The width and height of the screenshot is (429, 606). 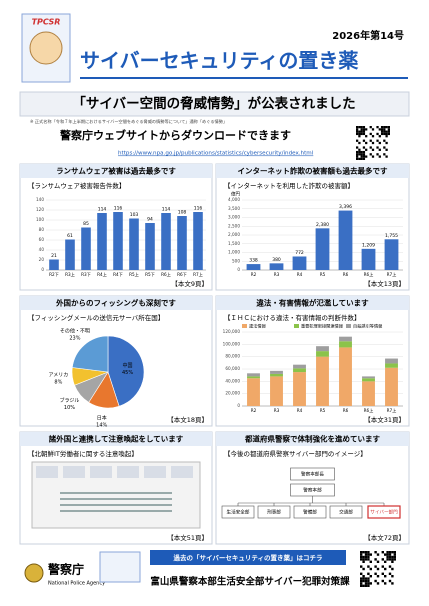 What do you see at coordinates (310, 512) in the screenshot?
I see `org-label: 警備部` at bounding box center [310, 512].